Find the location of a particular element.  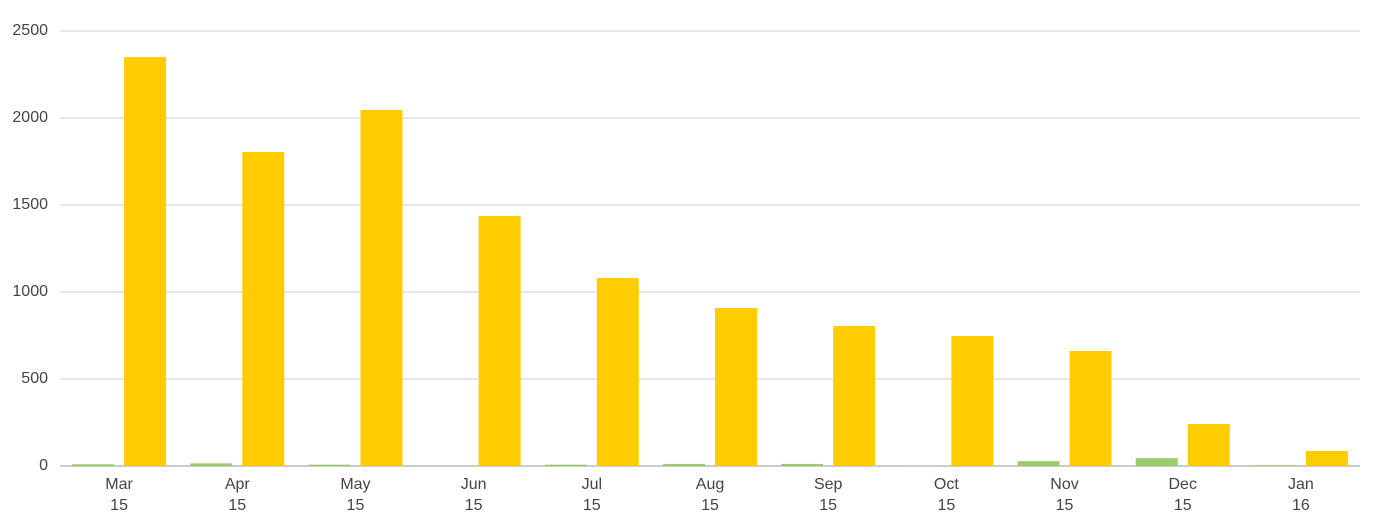

x-tick-label: Mar 15 is located at coordinates (119, 495).